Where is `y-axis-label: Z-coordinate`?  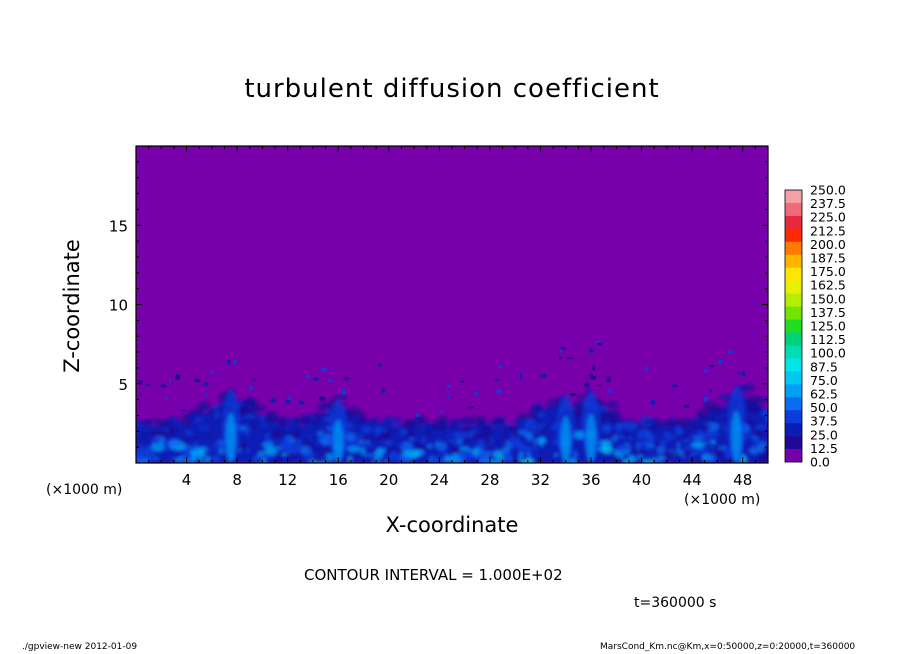 y-axis-label: Z-coordinate is located at coordinates (72, 306).